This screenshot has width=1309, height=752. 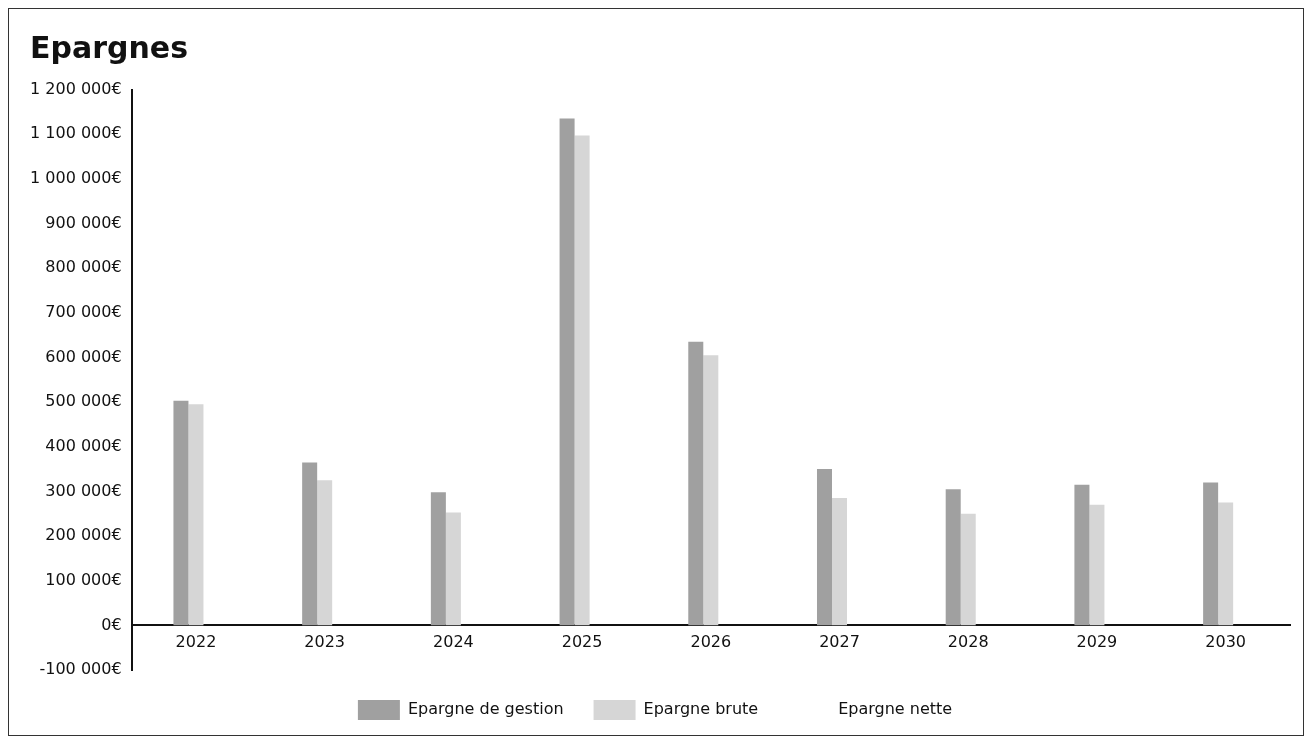 What do you see at coordinates (895, 709) in the screenshot?
I see `text: Epargne nette` at bounding box center [895, 709].